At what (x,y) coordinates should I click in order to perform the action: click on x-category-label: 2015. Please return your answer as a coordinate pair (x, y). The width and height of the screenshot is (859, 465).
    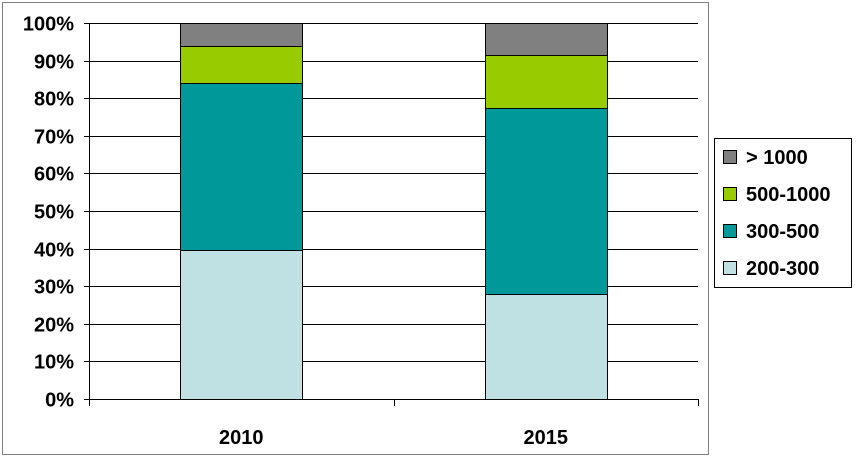
    Looking at the image, I should click on (546, 438).